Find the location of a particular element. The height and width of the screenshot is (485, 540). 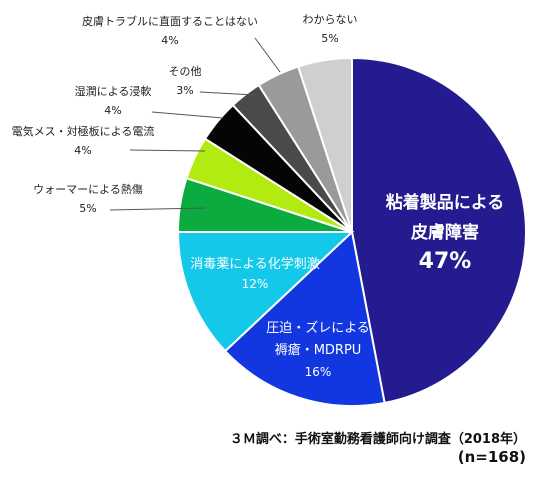

slice-value-1: 16% is located at coordinates (318, 372).